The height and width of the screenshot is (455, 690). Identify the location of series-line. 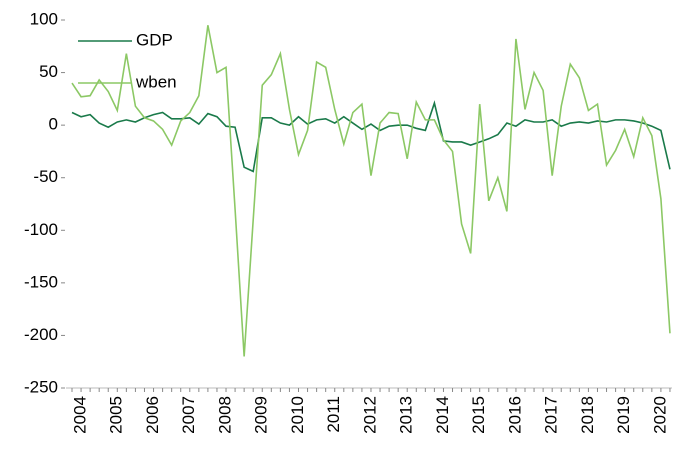
(371, 136).